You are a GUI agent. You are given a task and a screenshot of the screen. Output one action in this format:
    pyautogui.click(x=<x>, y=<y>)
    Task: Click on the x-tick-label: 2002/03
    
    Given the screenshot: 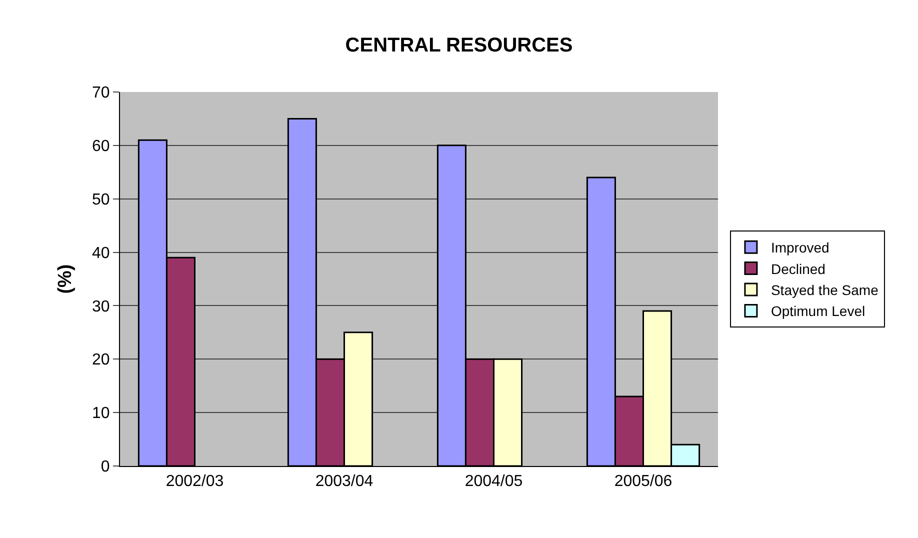 What is the action you would take?
    pyautogui.click(x=195, y=481)
    